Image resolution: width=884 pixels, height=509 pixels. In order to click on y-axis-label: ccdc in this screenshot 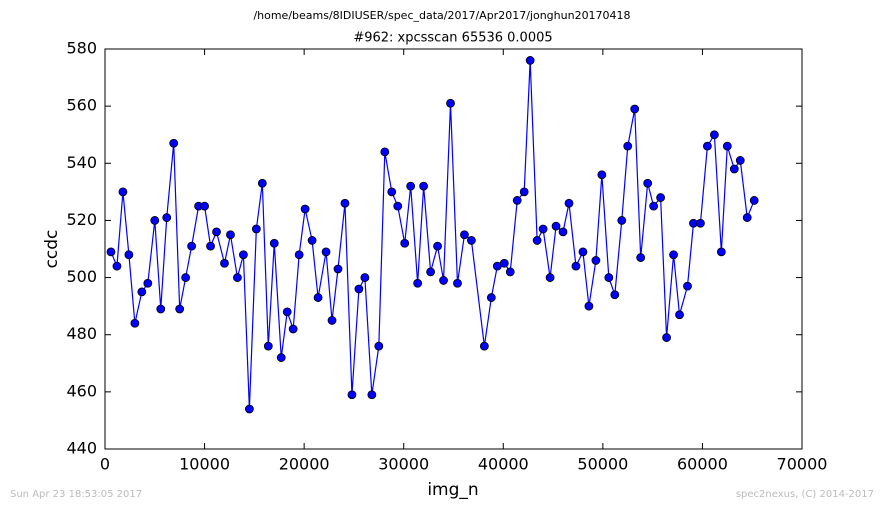, I will do `click(52, 249)`.